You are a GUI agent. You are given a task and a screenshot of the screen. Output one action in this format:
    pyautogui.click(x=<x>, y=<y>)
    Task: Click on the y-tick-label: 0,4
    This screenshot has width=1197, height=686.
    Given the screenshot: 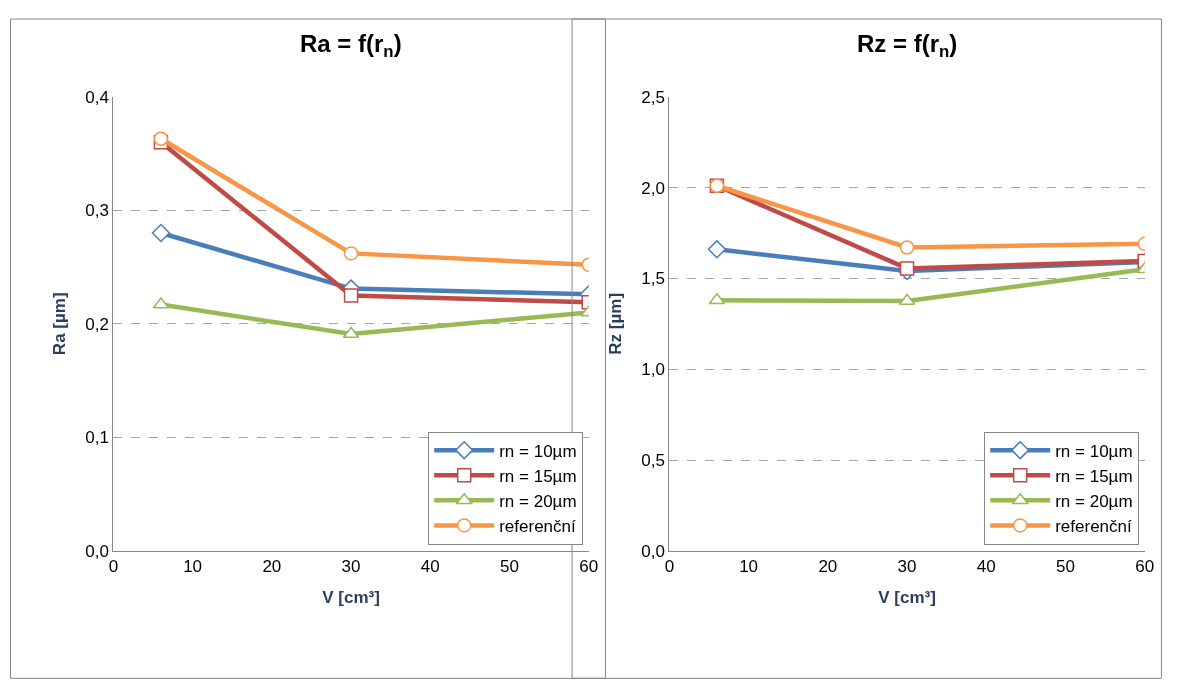 What is the action you would take?
    pyautogui.click(x=97, y=97)
    